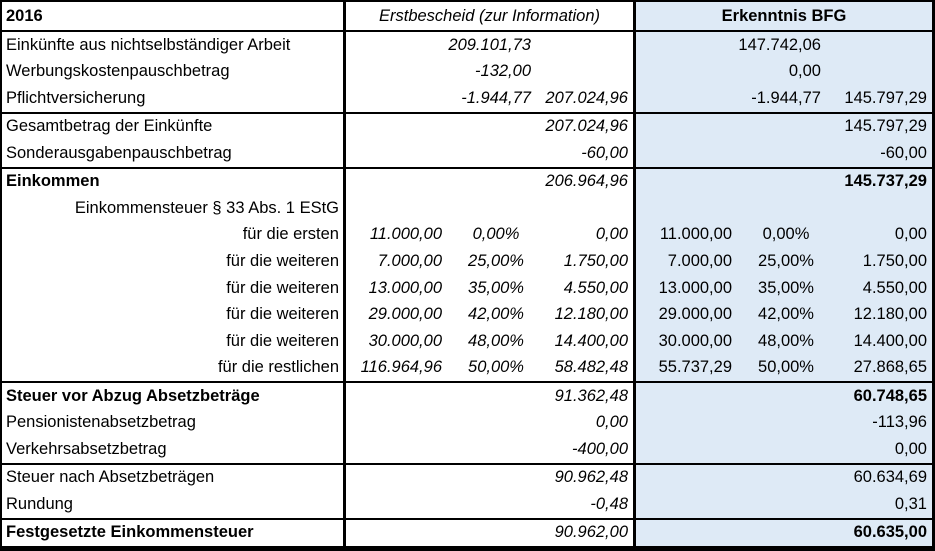  I want to click on bfg-percent-cell: 25,00%, so click(786, 261).